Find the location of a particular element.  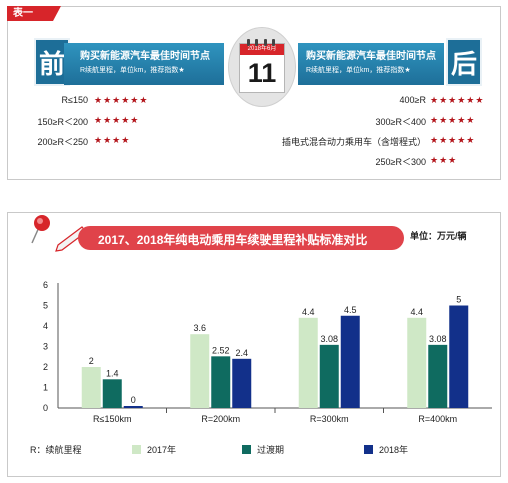

legend-label: 2018年 is located at coordinates (394, 450).